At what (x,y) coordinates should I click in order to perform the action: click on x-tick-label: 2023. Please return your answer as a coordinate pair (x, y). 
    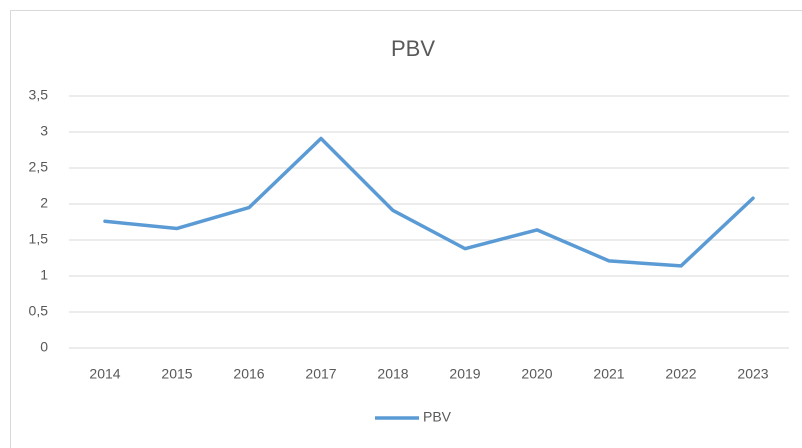
    Looking at the image, I should click on (752, 374).